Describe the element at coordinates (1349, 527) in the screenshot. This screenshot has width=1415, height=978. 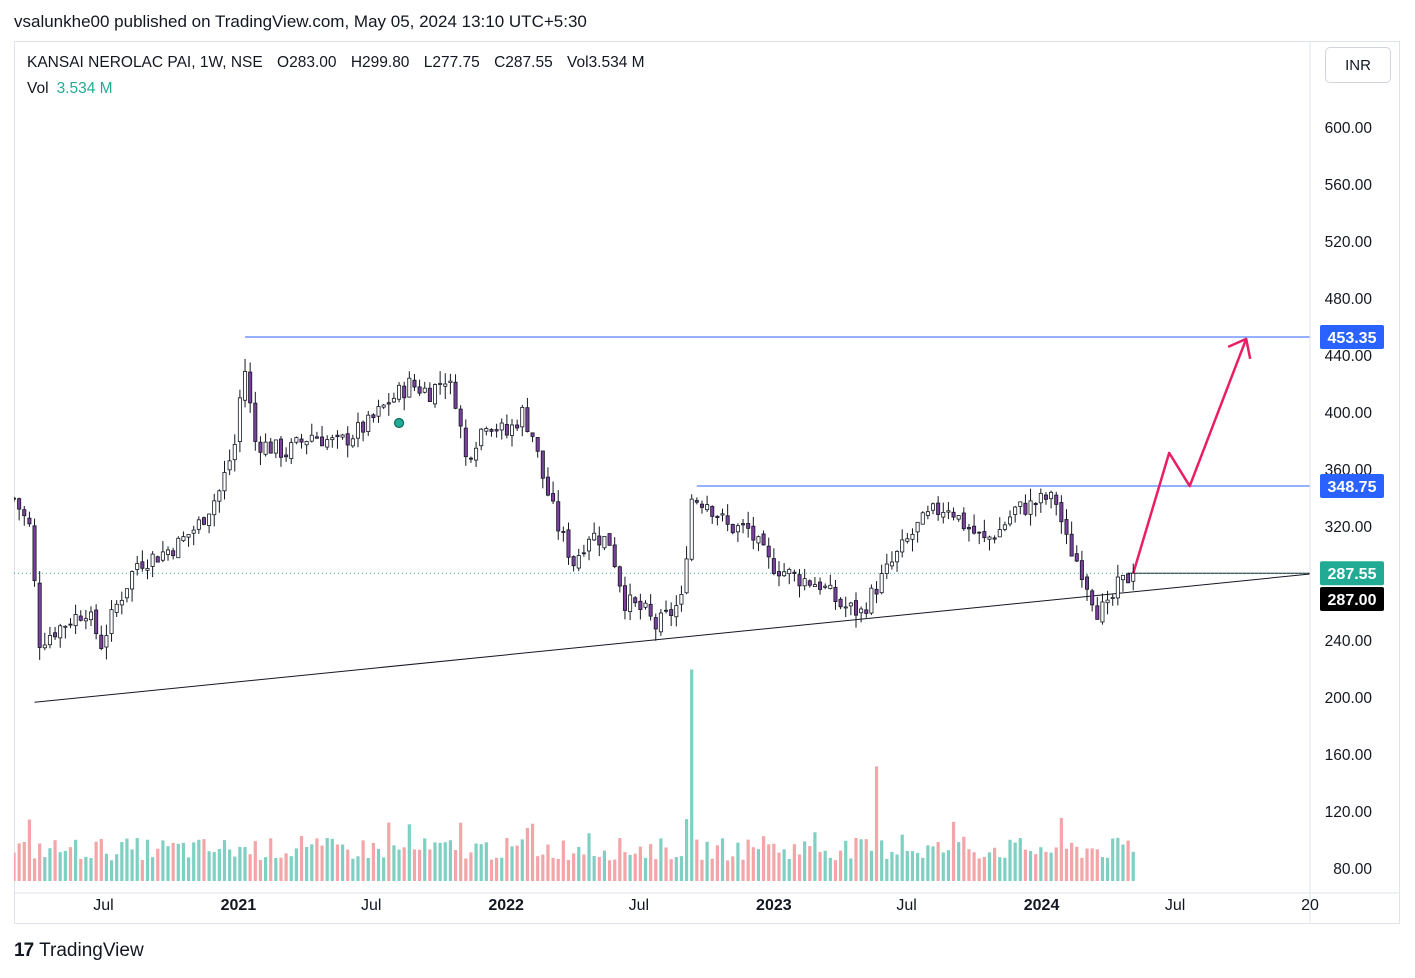
I see `y-tick-label: 320.00` at that location.